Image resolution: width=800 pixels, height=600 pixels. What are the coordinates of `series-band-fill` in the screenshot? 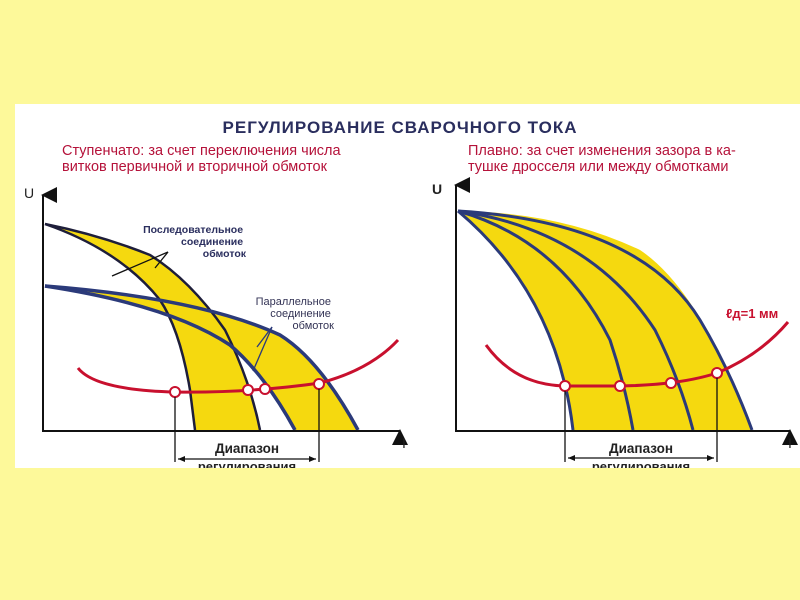 It's located at (152, 327).